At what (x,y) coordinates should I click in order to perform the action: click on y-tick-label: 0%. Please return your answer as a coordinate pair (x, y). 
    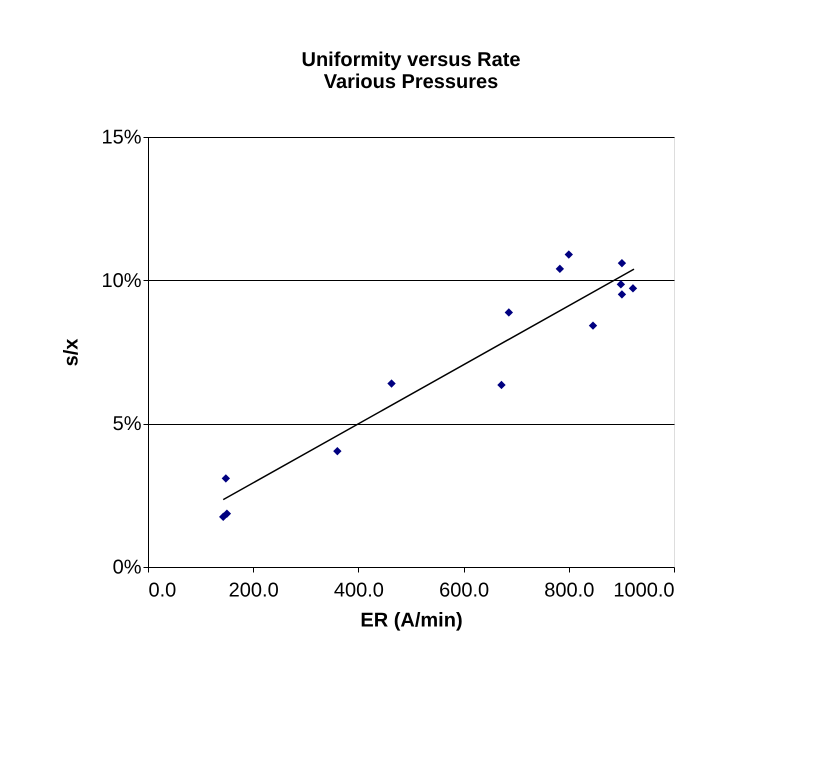
    Looking at the image, I should click on (127, 567).